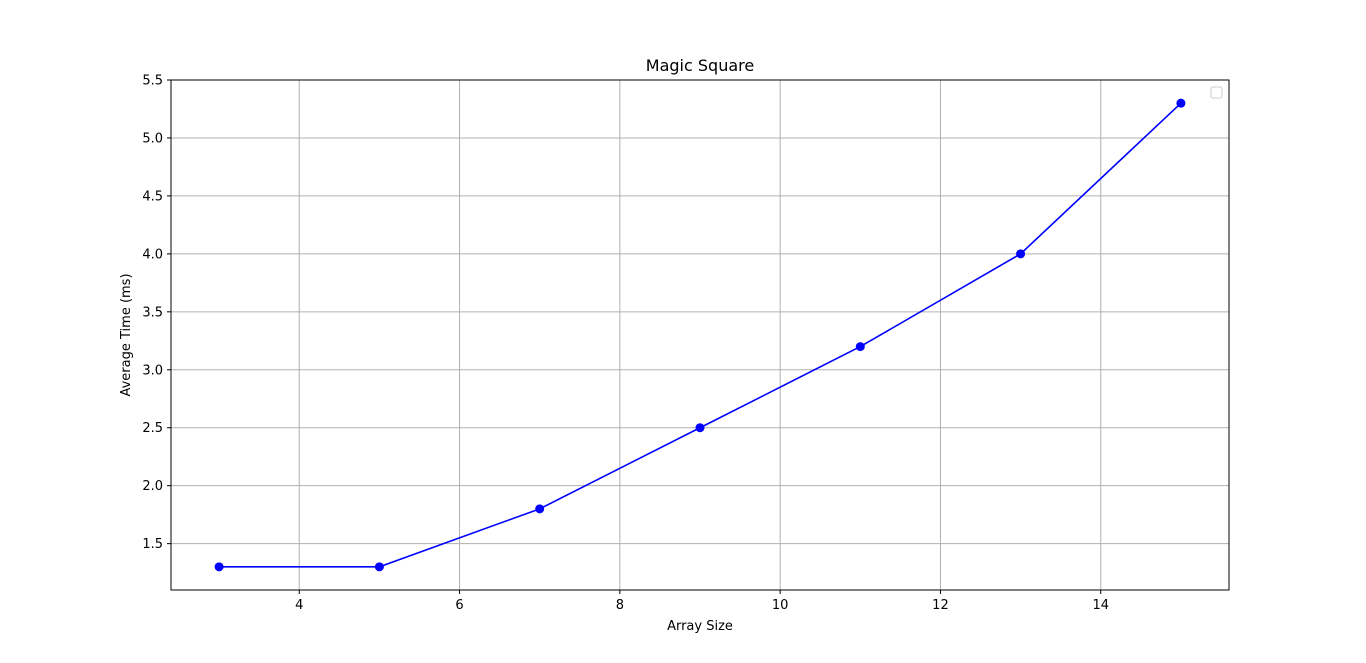  I want to click on chart-title: Magic Square, so click(700, 65).